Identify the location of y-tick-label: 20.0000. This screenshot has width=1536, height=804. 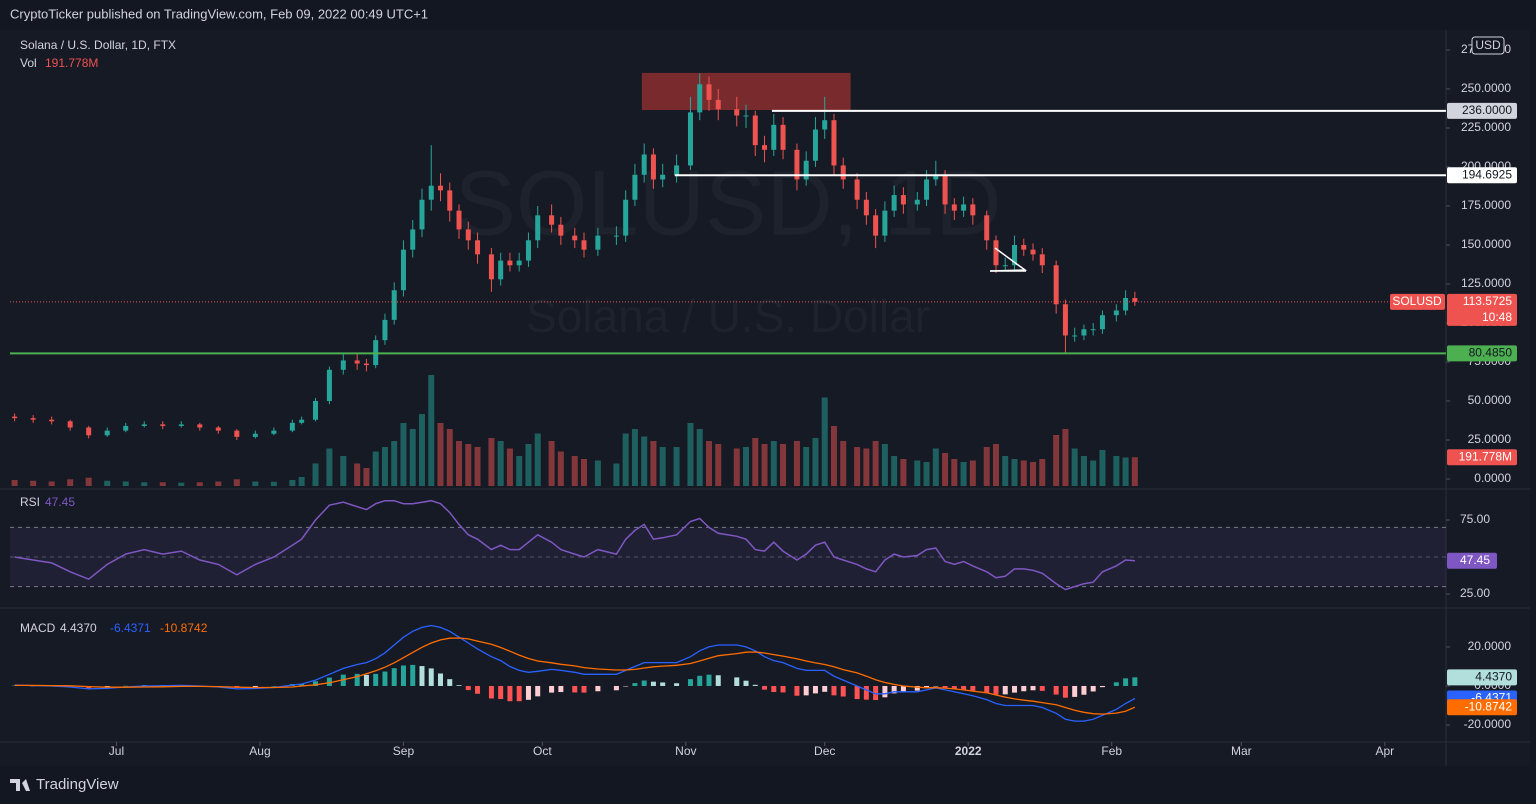
(1490, 646).